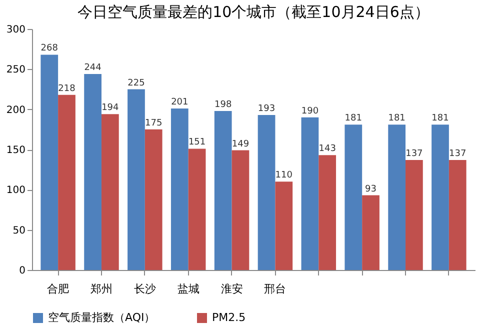 The width and height of the screenshot is (480, 328). Describe the element at coordinates (370, 189) in the screenshot. I see `data-label: 93` at that location.